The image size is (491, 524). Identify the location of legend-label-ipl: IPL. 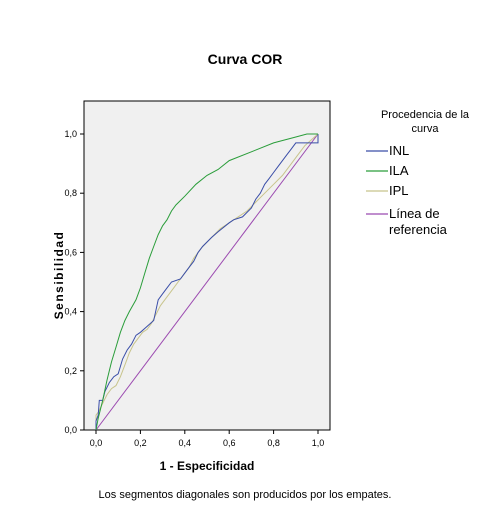
(399, 190).